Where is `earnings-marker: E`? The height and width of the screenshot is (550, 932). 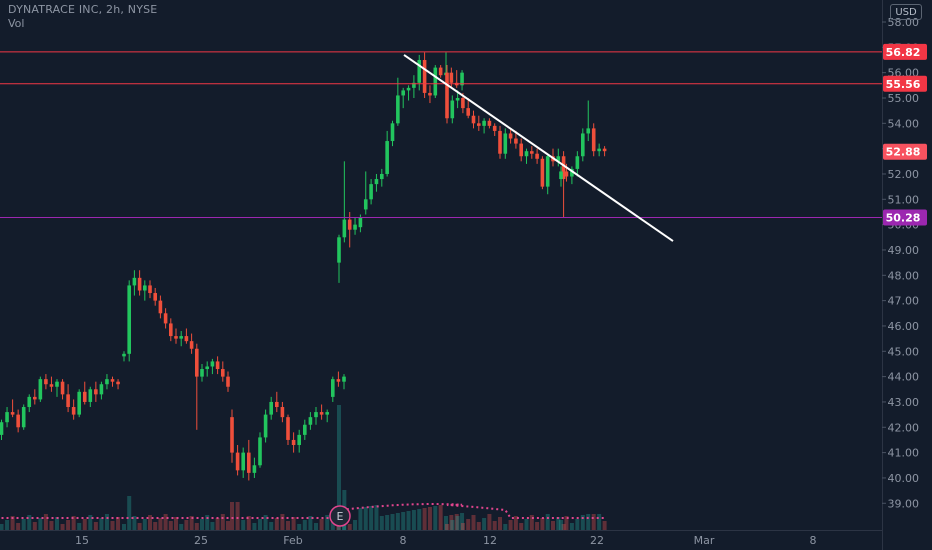 earnings-marker: E is located at coordinates (340, 516).